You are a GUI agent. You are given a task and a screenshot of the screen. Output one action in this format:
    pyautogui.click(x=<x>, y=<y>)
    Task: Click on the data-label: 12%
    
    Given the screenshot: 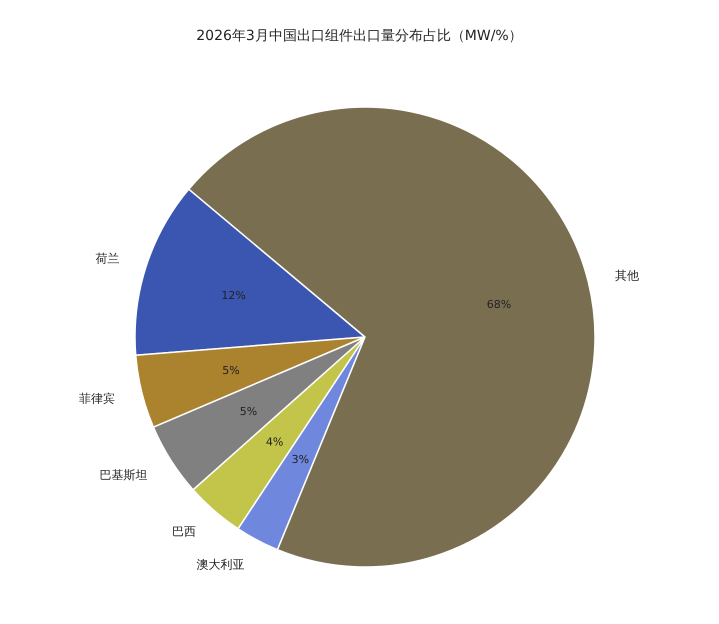 What is the action you would take?
    pyautogui.click(x=233, y=295)
    